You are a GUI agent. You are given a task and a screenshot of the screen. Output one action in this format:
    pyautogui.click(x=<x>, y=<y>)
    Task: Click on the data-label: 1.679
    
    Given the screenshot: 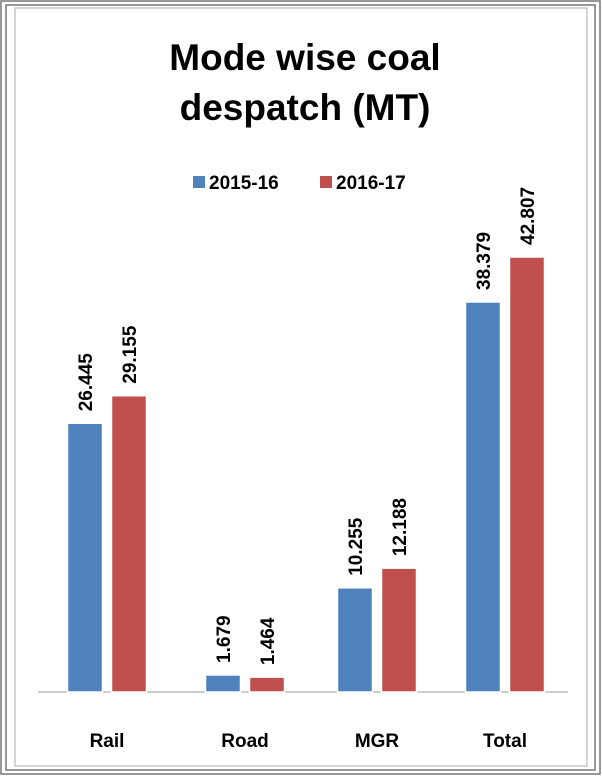 What is the action you would take?
    pyautogui.click(x=224, y=639)
    